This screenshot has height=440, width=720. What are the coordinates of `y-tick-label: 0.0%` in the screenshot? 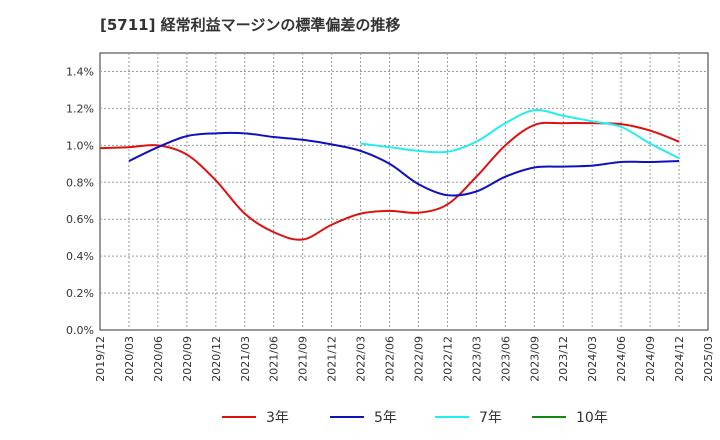 It's located at (80, 330).